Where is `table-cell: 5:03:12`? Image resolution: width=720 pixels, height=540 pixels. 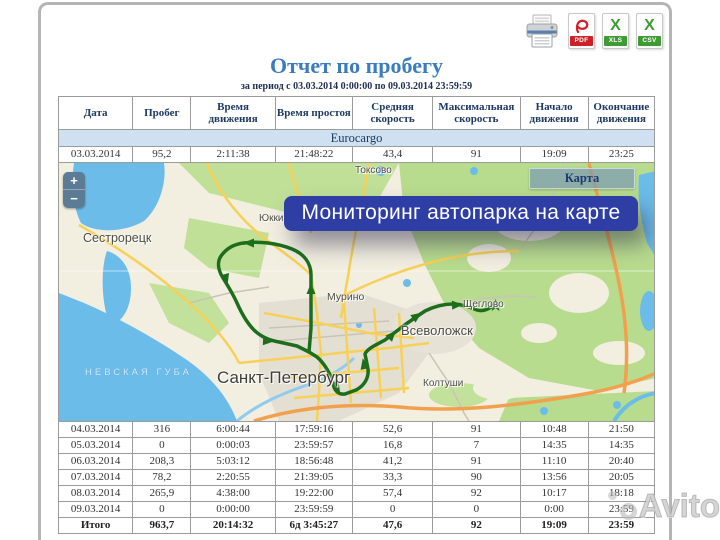
table-cell: 5:03:12 is located at coordinates (233, 461).